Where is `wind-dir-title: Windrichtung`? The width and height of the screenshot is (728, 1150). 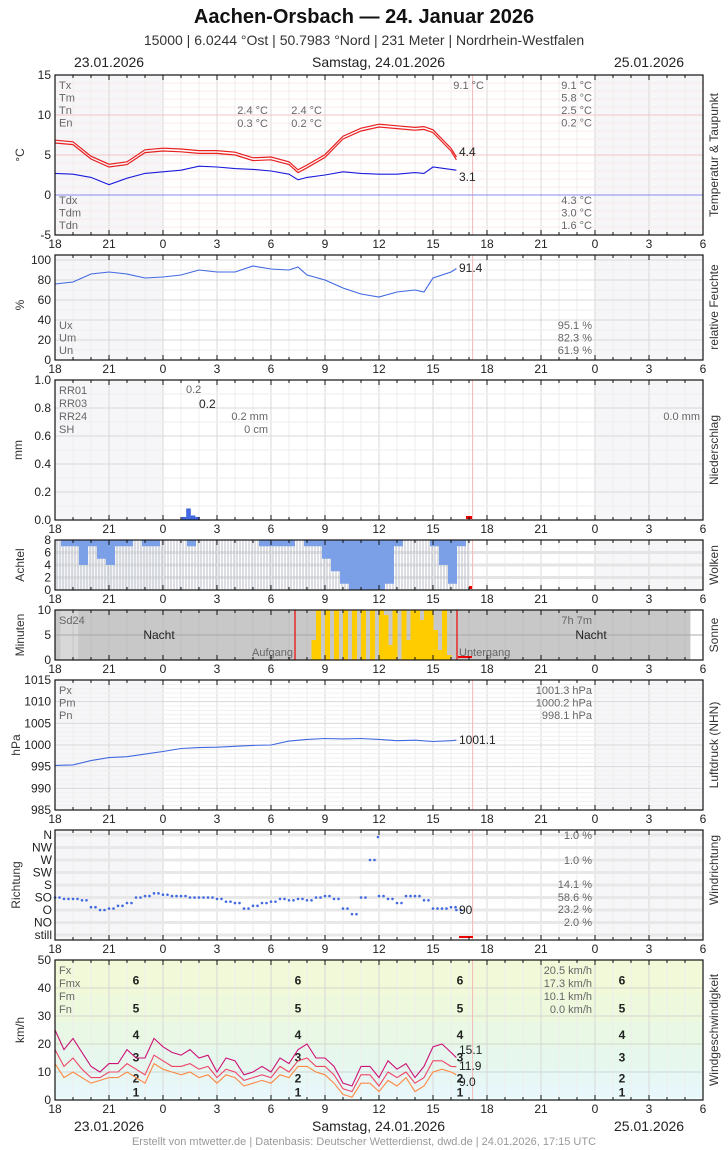 wind-dir-title: Windrichtung is located at coordinates (714, 870).